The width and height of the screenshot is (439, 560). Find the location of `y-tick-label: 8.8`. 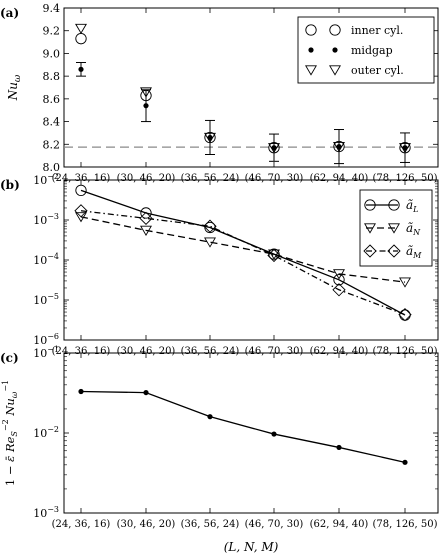

y-tick-label: 8.8 is located at coordinates (52, 76).